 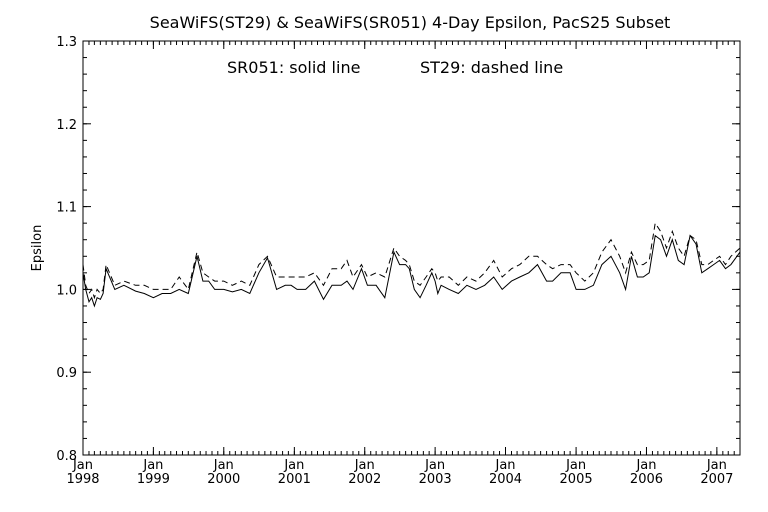 What do you see at coordinates (716, 479) in the screenshot?
I see `x-tick-year: 2007` at bounding box center [716, 479].